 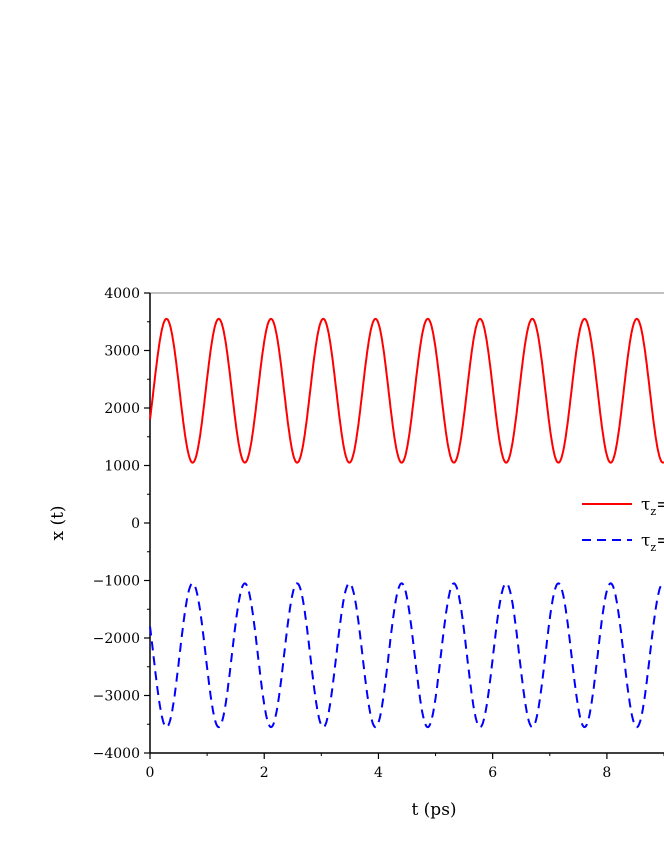 What do you see at coordinates (122, 409) in the screenshot?
I see `y-tick-label: 2000` at bounding box center [122, 409].